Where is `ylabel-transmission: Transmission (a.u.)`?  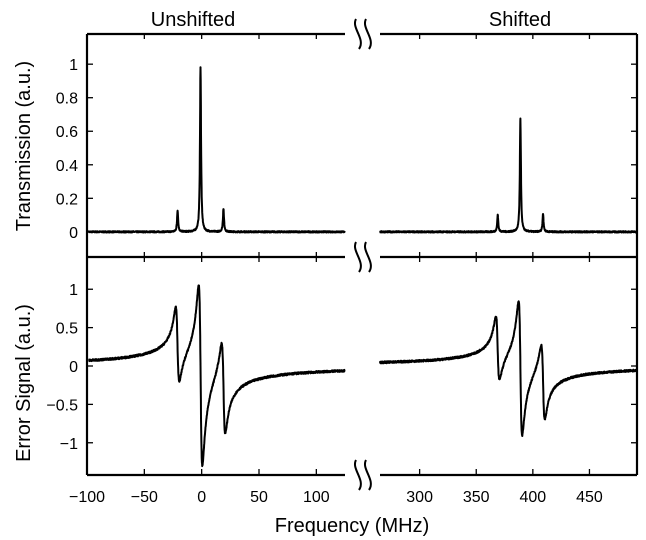 ylabel-transmission: Transmission (a.u.) is located at coordinates (24, 146).